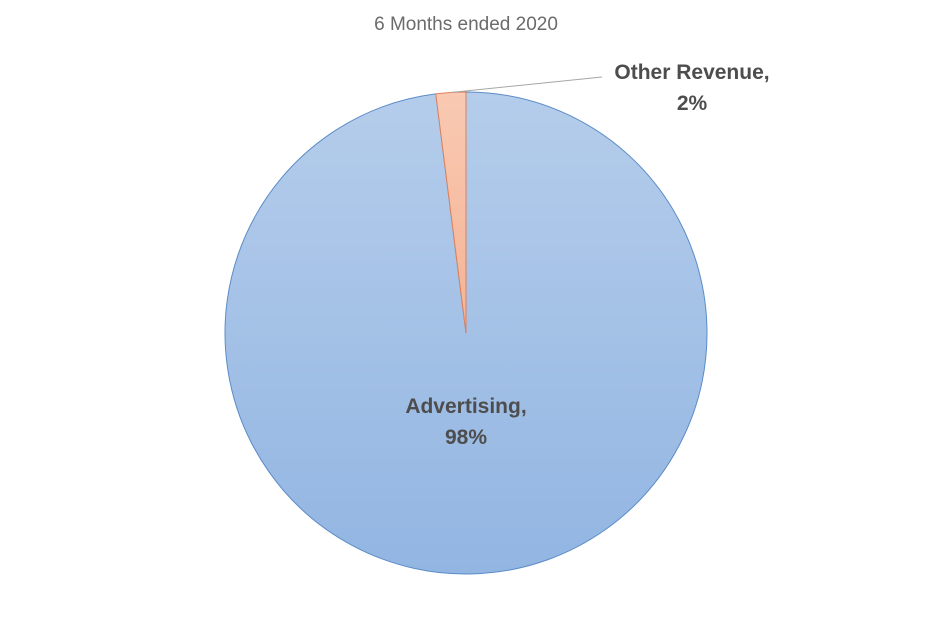 This screenshot has width=932, height=626. What do you see at coordinates (465, 406) in the screenshot?
I see `data-label-advertising-name: Advertising,` at bounding box center [465, 406].